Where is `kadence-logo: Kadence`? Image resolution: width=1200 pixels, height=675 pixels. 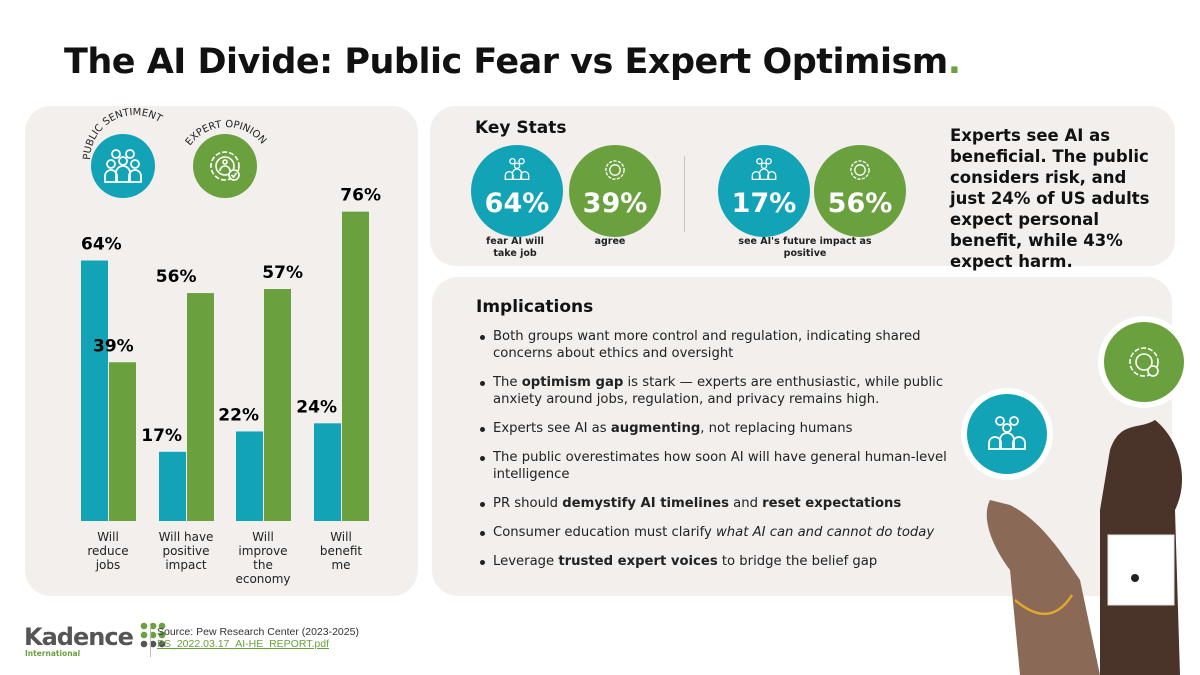 kadence-logo: Kadence is located at coordinates (95, 636).